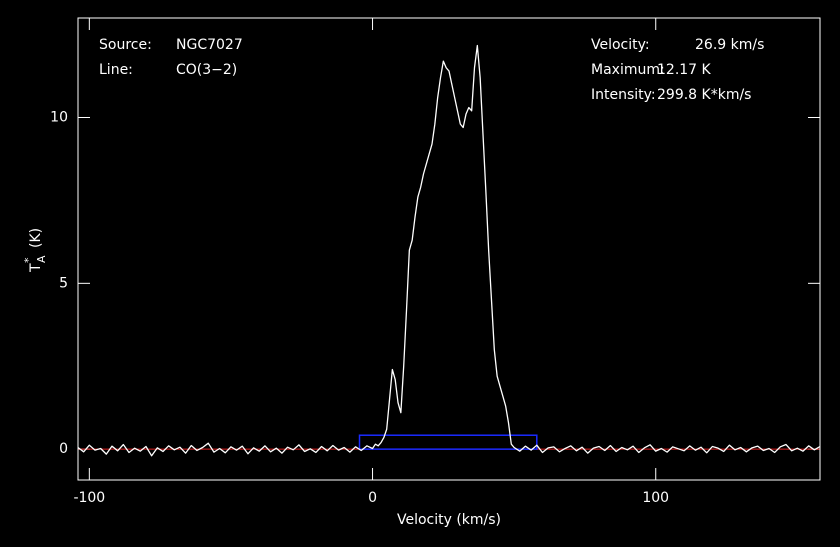 Image resolution: width=840 pixels, height=547 pixels. I want to click on line: CO(3−2), so click(206, 70).